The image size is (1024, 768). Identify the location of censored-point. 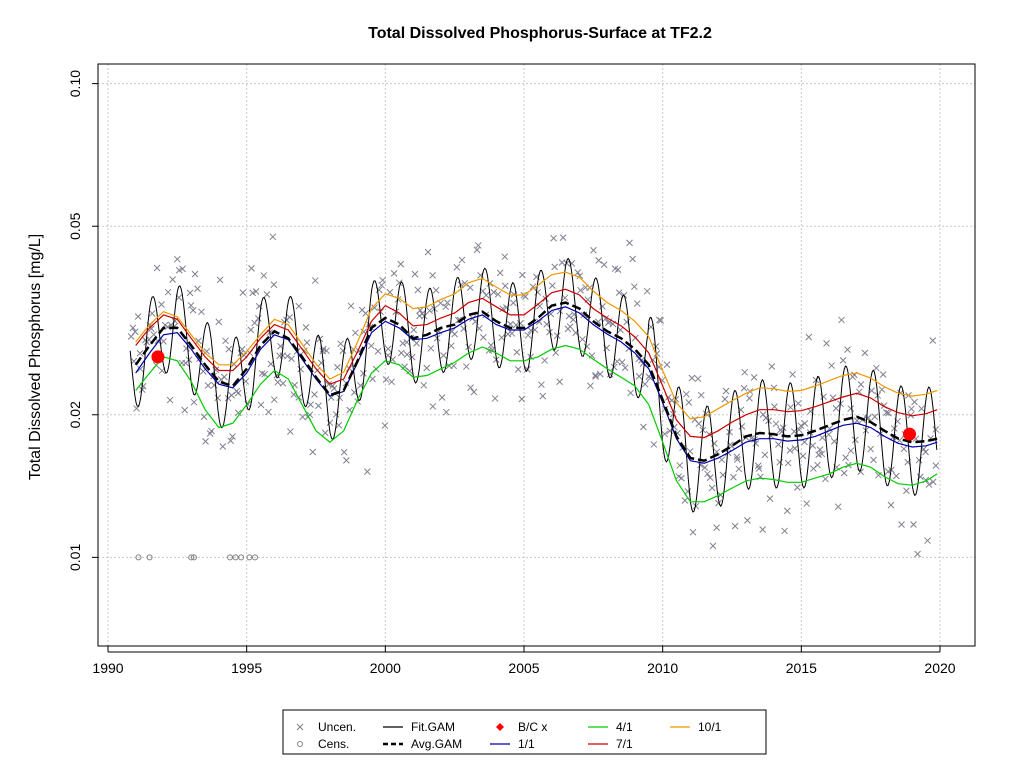
(241, 557).